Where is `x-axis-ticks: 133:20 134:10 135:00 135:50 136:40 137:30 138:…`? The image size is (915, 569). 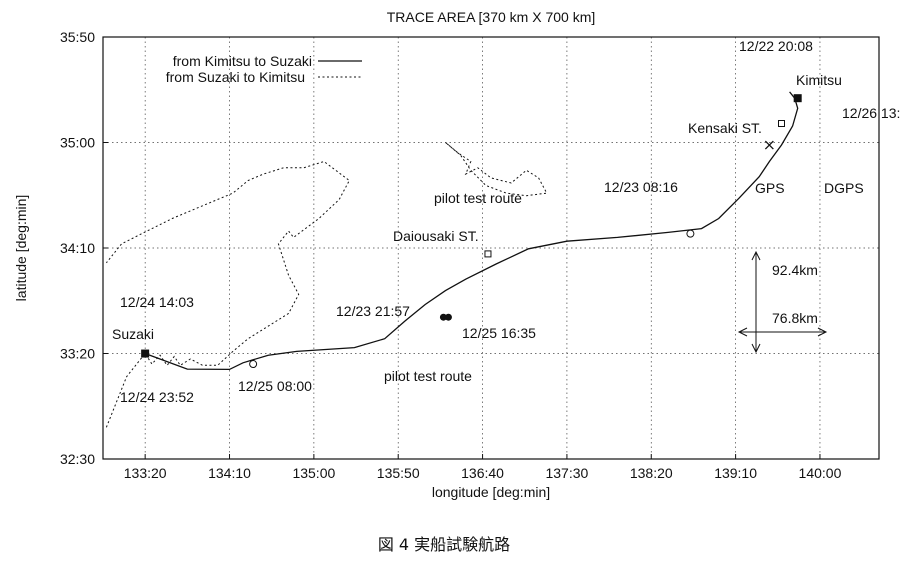 x-axis-ticks: 133:20 134:10 135:00 135:50 136:40 137:30 138:… is located at coordinates (483, 467).